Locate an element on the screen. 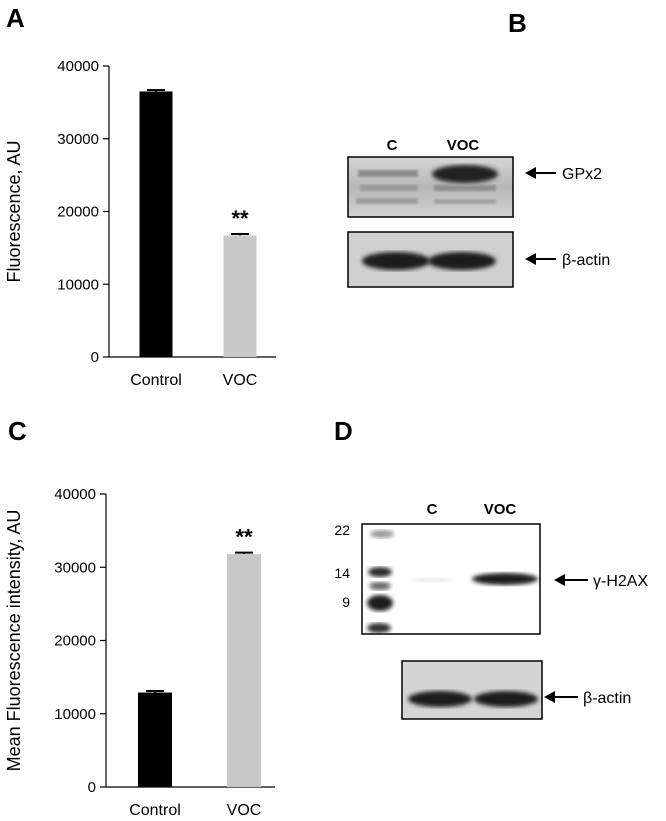  chart-a-bar-control is located at coordinates (156, 224).